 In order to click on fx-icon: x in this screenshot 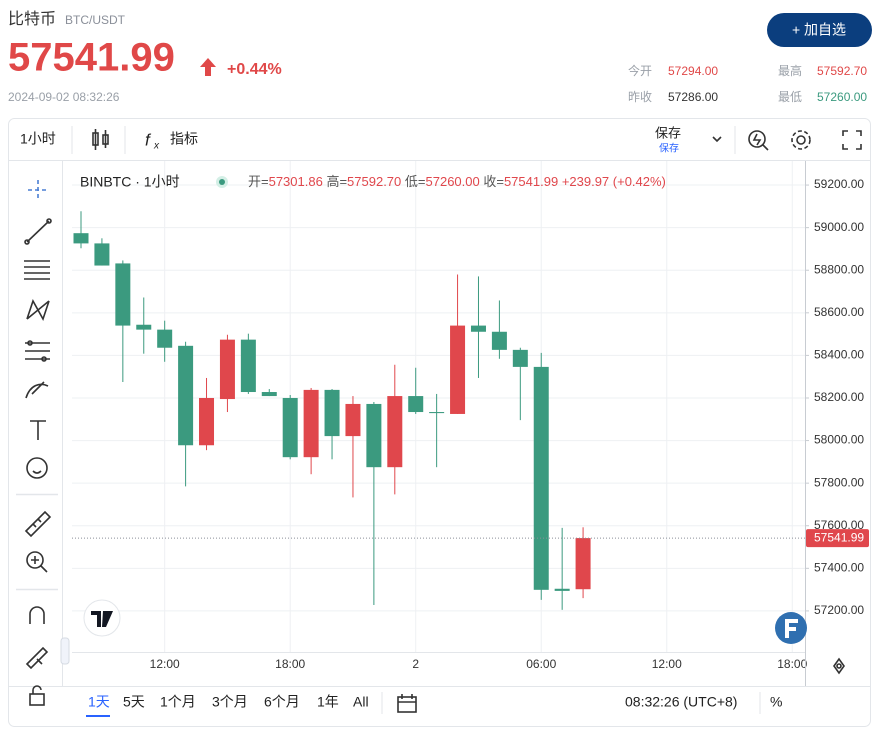, I will do `click(156, 146)`.